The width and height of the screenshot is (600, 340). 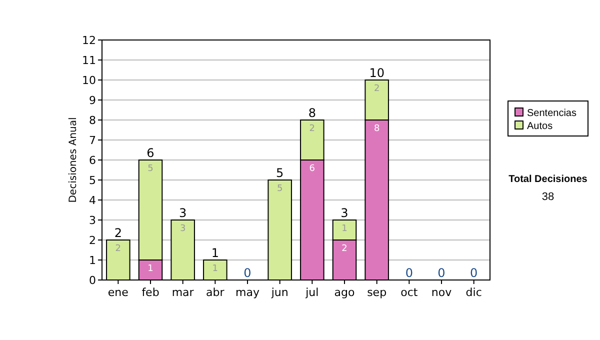 What do you see at coordinates (279, 292) in the screenshot?
I see `x-tick-label: jun` at bounding box center [279, 292].